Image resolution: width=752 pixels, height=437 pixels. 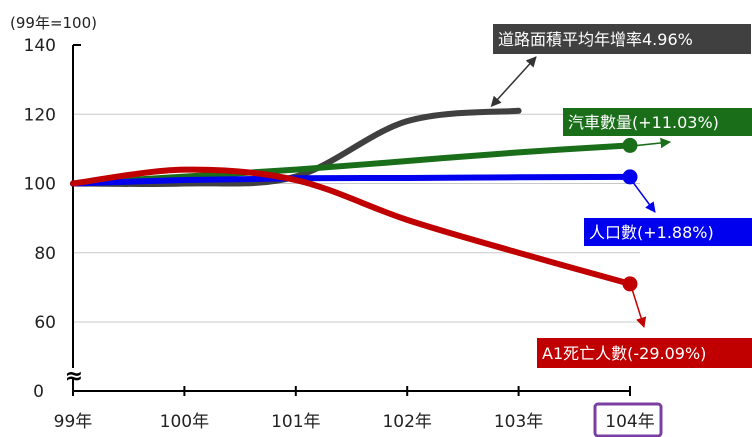 What do you see at coordinates (40, 185) in the screenshot?
I see `y-tick-label: 100` at bounding box center [40, 185].